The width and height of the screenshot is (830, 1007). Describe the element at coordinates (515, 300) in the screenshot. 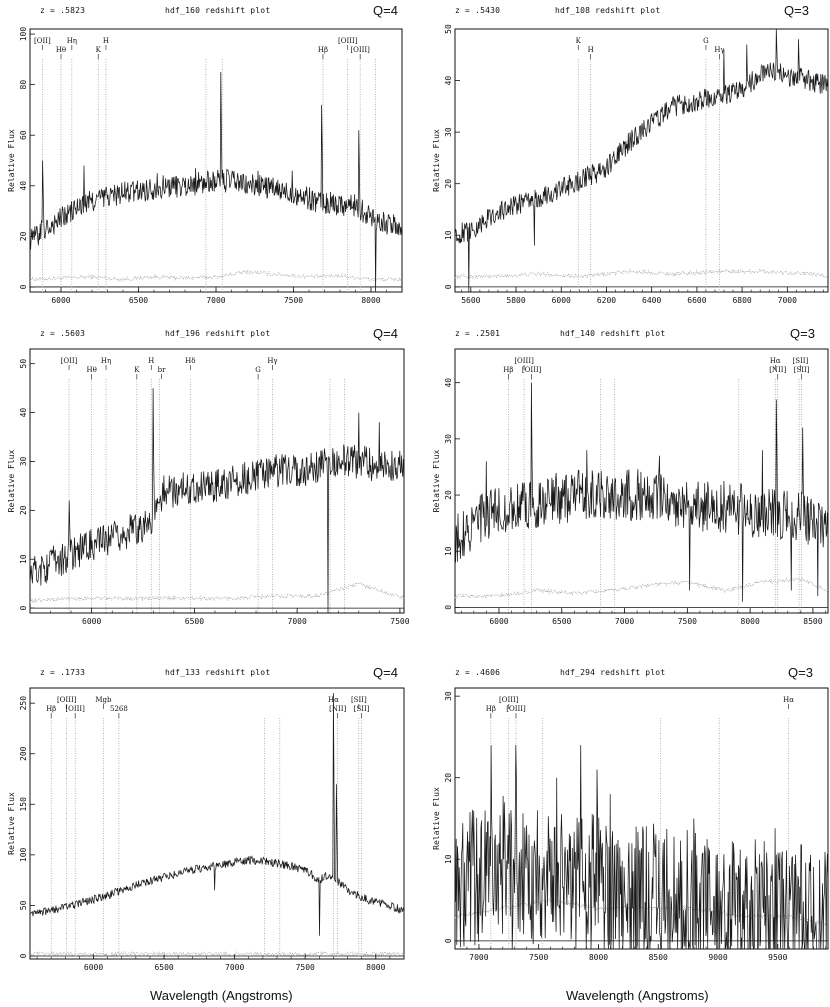

I see `x-tick-label: 5800` at that location.